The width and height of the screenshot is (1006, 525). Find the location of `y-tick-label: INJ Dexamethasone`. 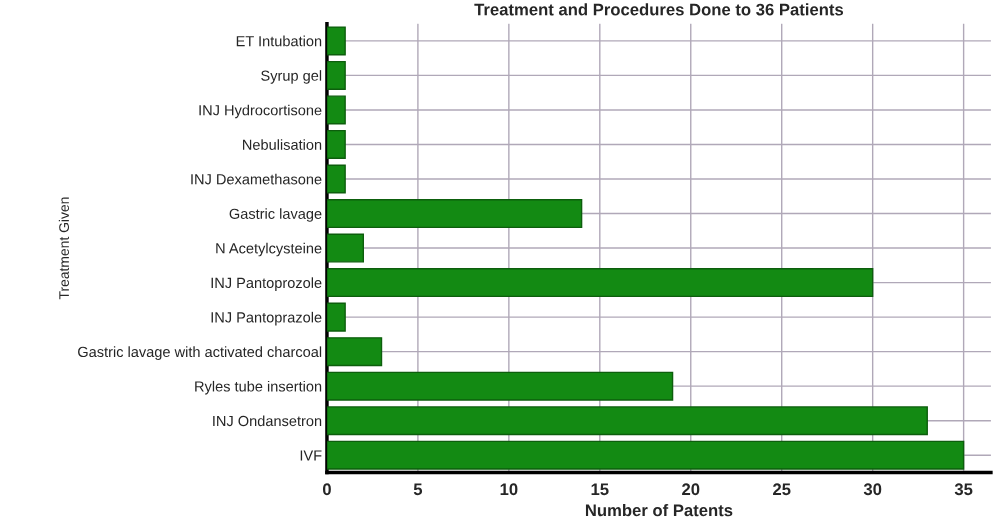

y-tick-label: INJ Dexamethasone is located at coordinates (256, 179).